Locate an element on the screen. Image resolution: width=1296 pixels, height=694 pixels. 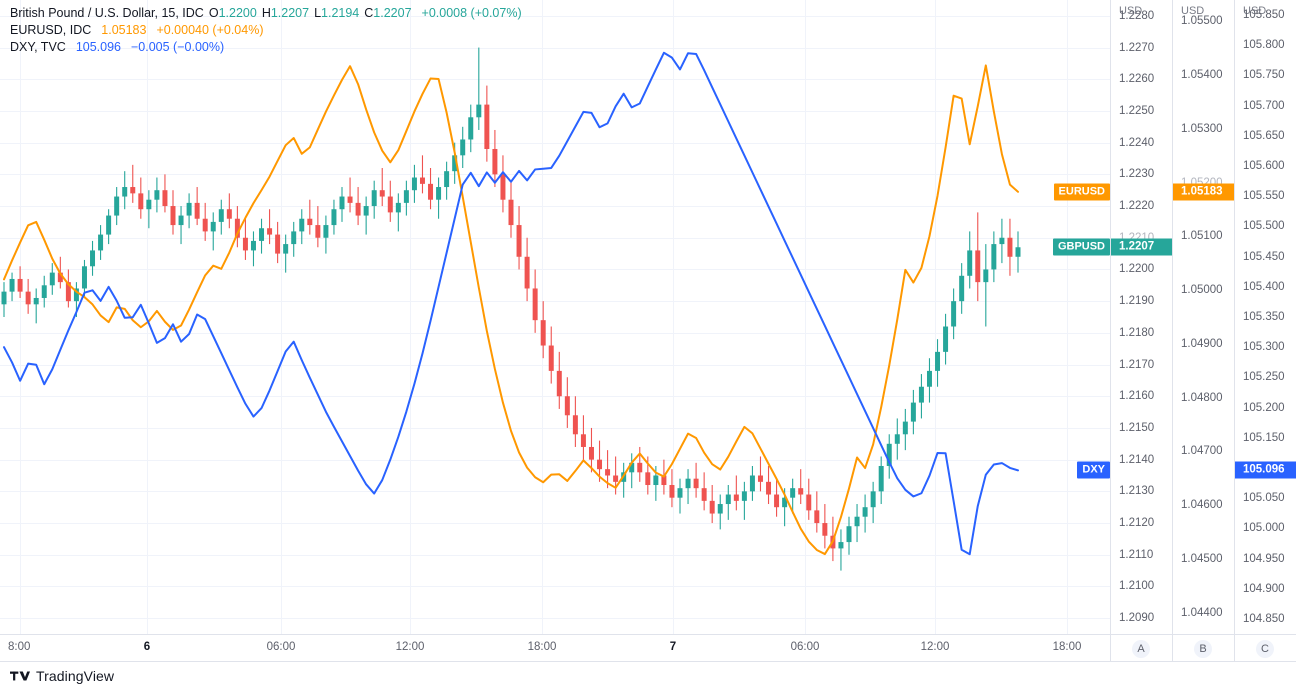
series-tag-gbpusd: GBPUSD is located at coordinates (1081, 247).